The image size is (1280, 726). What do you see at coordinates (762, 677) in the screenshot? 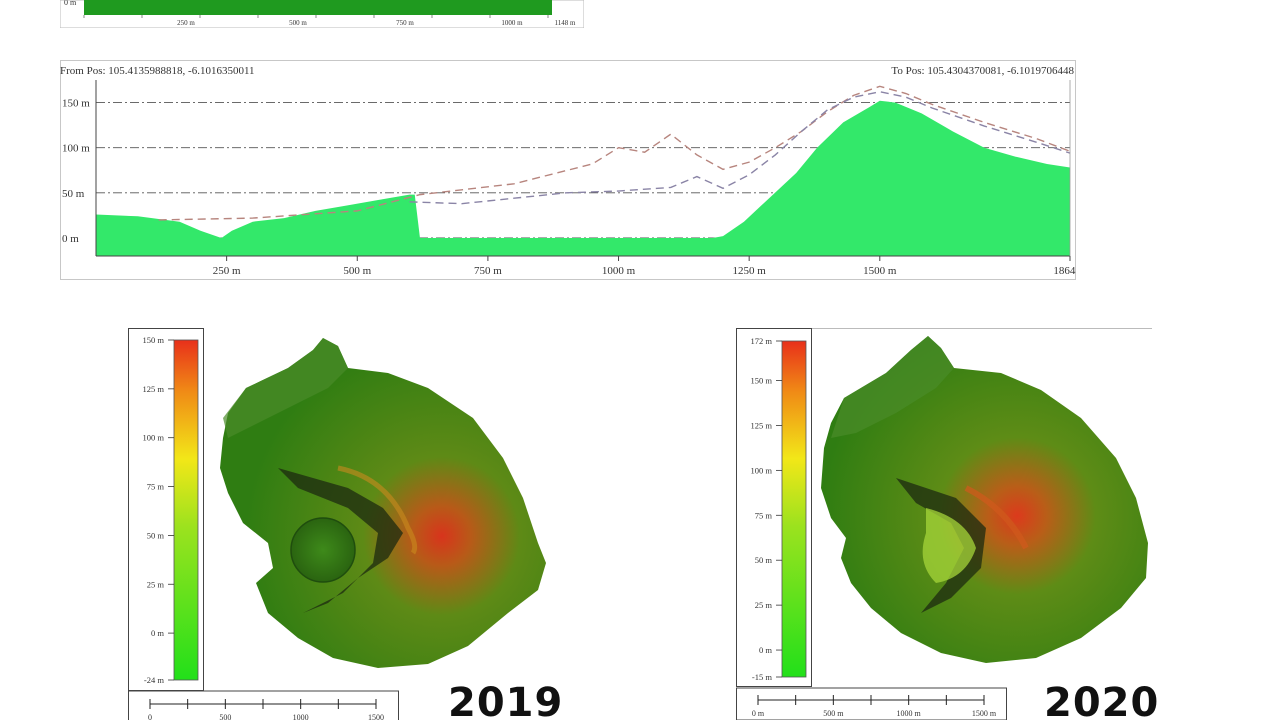
I see `colorbar-tick-label: -15 m` at bounding box center [762, 677].